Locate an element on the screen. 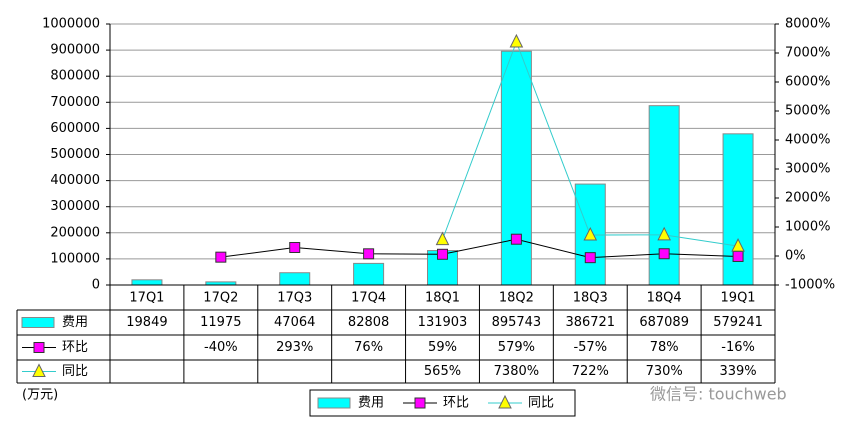 Image resolution: width=853 pixels, height=426 pixels. y-tick-label: 600000 is located at coordinates (75, 128).